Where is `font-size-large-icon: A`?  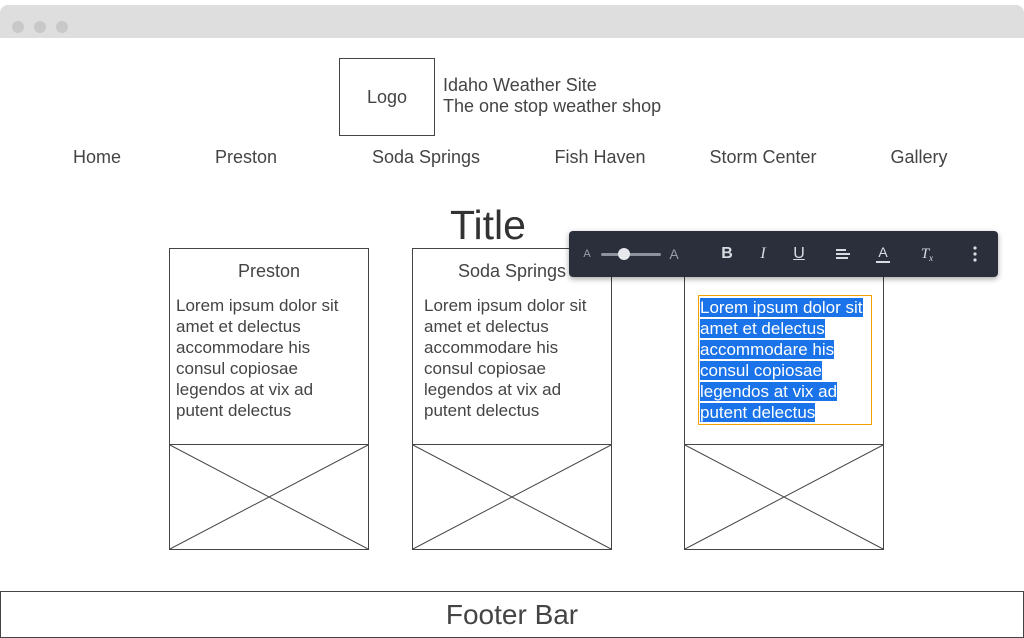
font-size-large-icon: A is located at coordinates (674, 254).